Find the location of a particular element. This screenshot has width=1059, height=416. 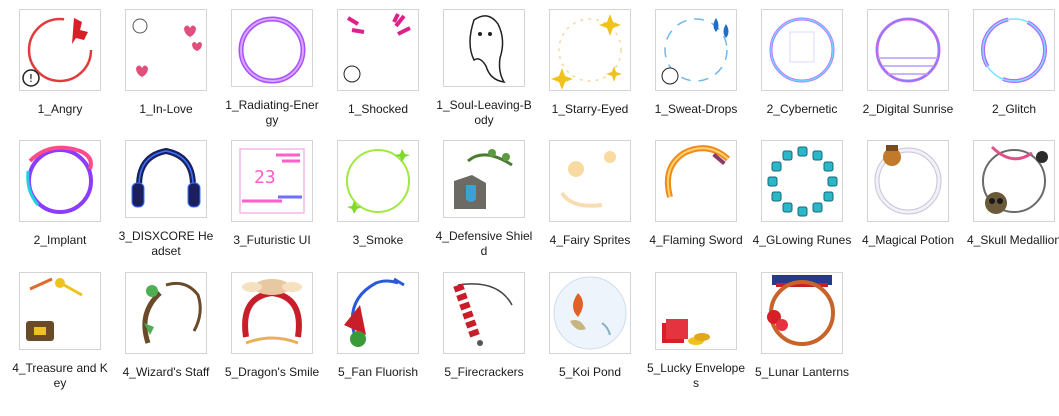

file-name: 1_In-Love is located at coordinates (166, 109).